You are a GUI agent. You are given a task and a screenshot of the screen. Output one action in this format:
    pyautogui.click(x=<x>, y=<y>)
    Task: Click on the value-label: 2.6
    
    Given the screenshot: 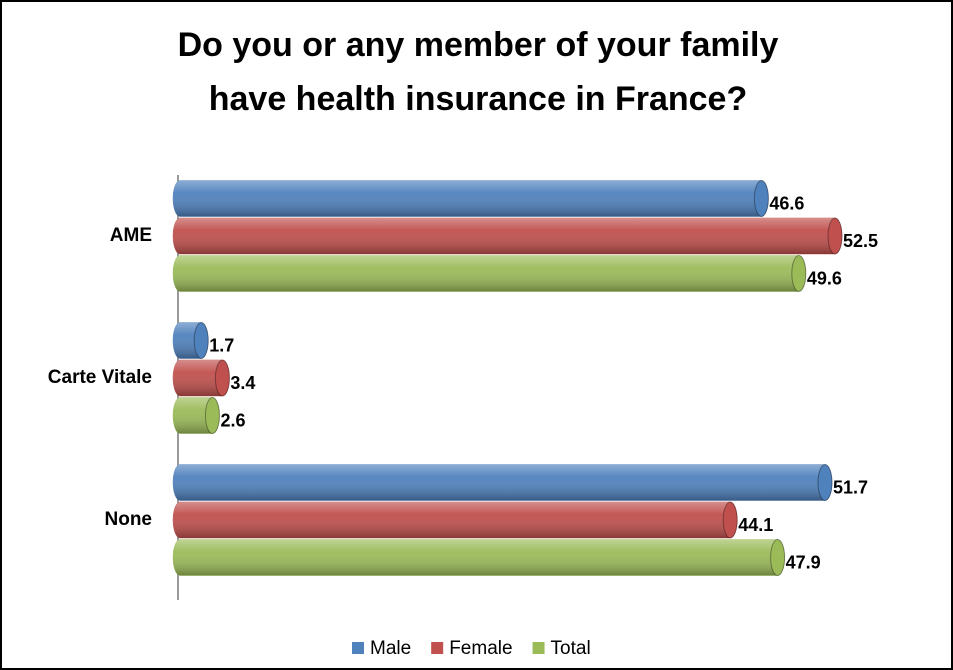 What is the action you would take?
    pyautogui.click(x=232, y=420)
    